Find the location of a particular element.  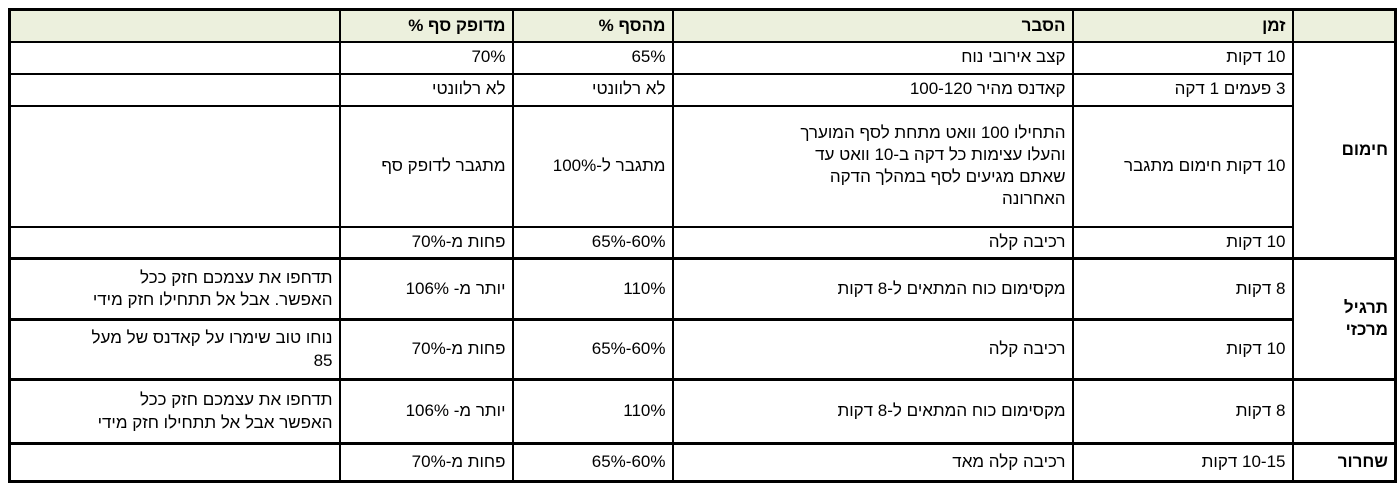

cell-notes: נוחו טוב שימרו על קאדנס של מעל 85 is located at coordinates (174, 349).